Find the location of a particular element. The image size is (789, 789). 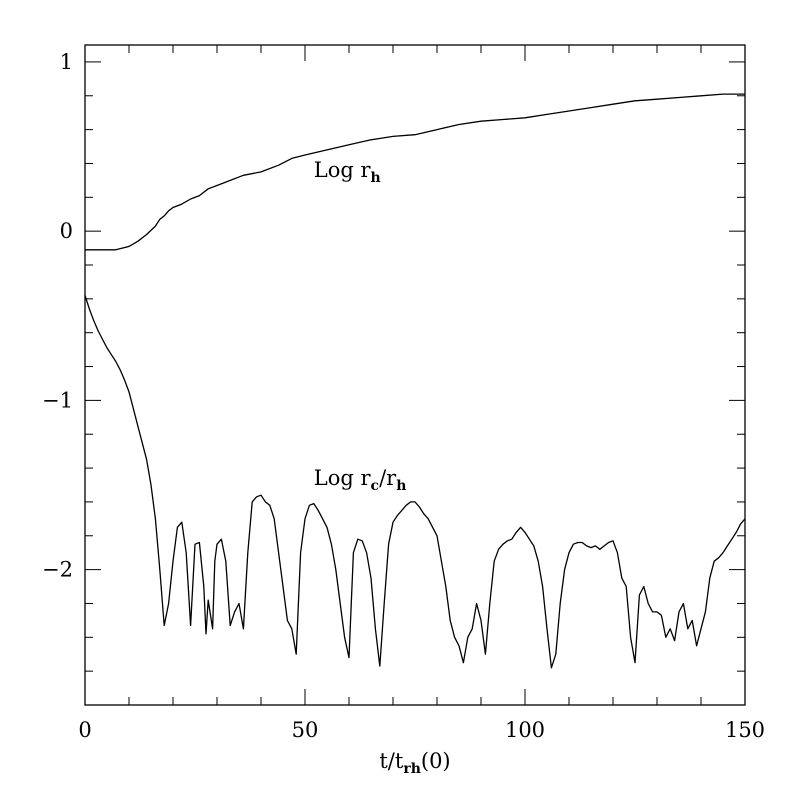

x-tick-label: 50 is located at coordinates (305, 730).